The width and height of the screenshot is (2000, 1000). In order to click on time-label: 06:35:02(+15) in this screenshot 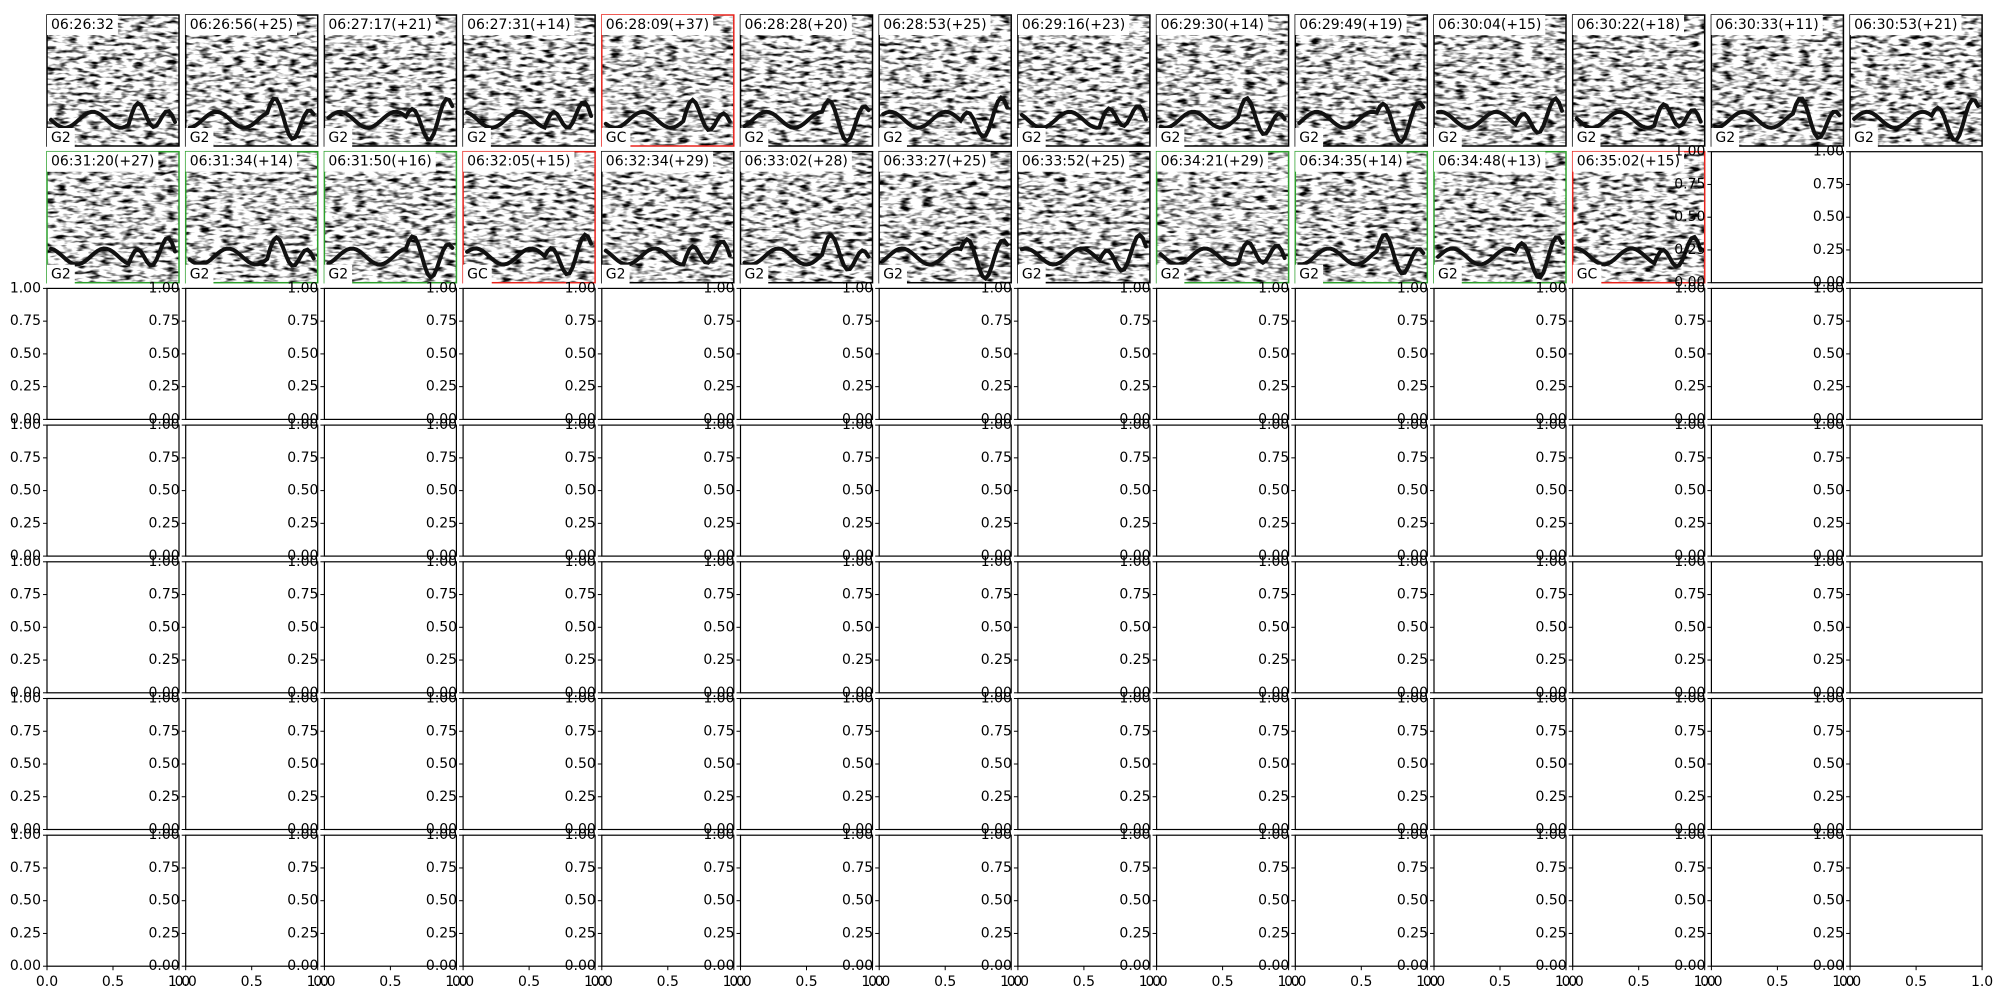, I will do `click(1628, 162)`.